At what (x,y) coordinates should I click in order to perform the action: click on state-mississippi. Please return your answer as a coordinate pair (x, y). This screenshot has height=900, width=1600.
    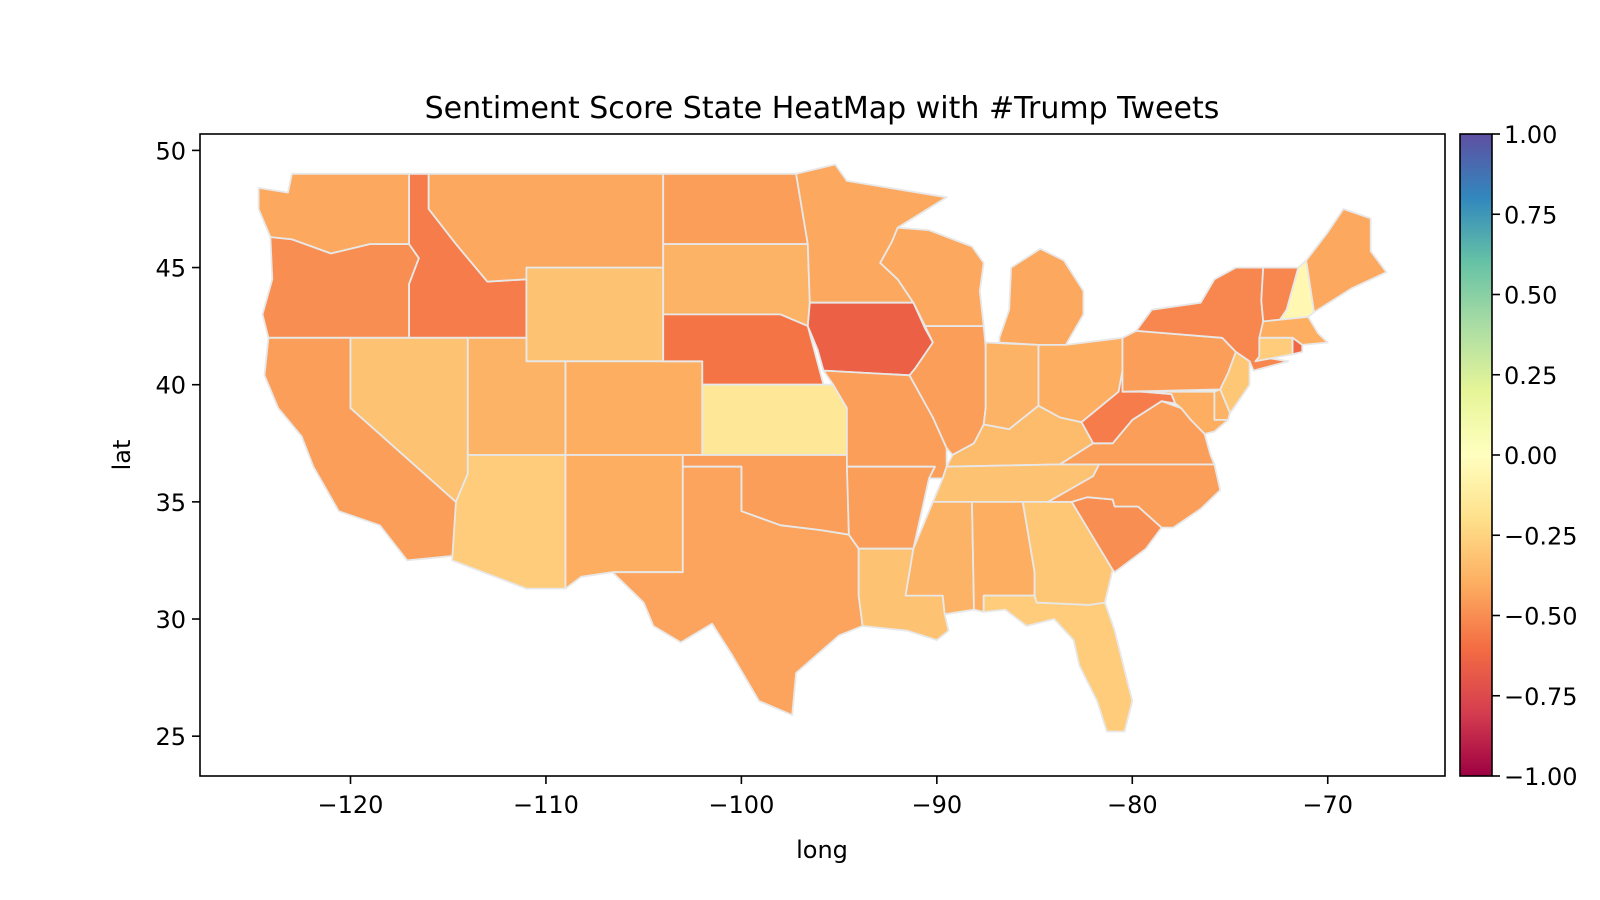
    Looking at the image, I should click on (939, 558).